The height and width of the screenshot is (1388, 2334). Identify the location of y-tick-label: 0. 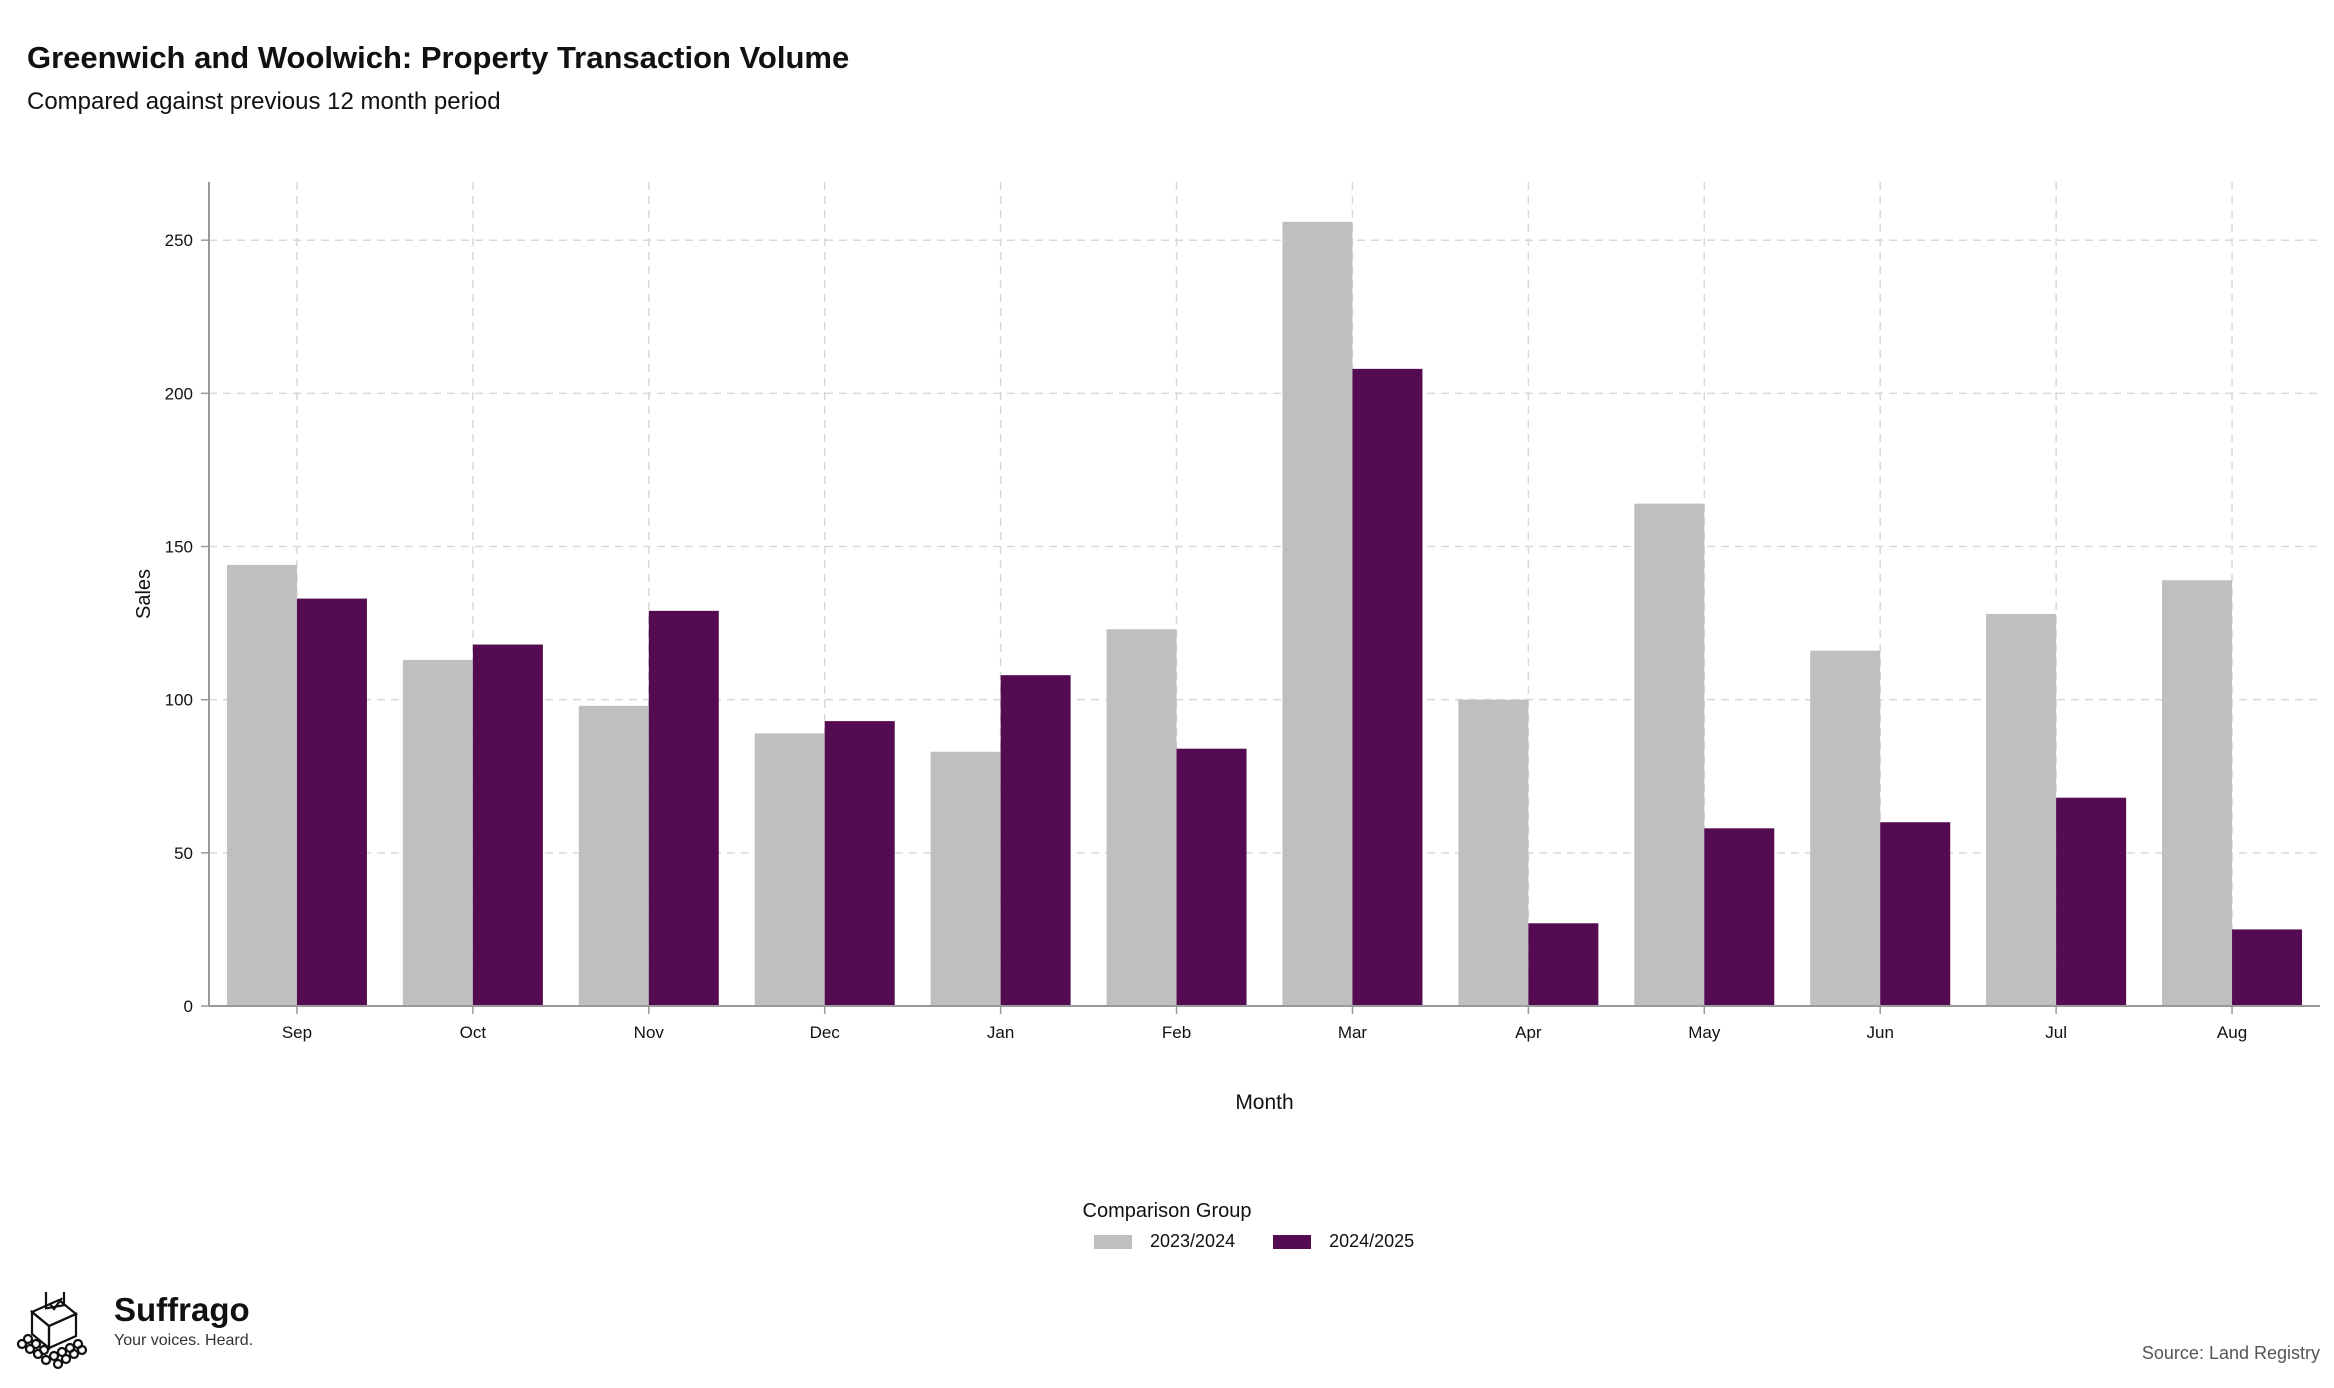
(188, 1006).